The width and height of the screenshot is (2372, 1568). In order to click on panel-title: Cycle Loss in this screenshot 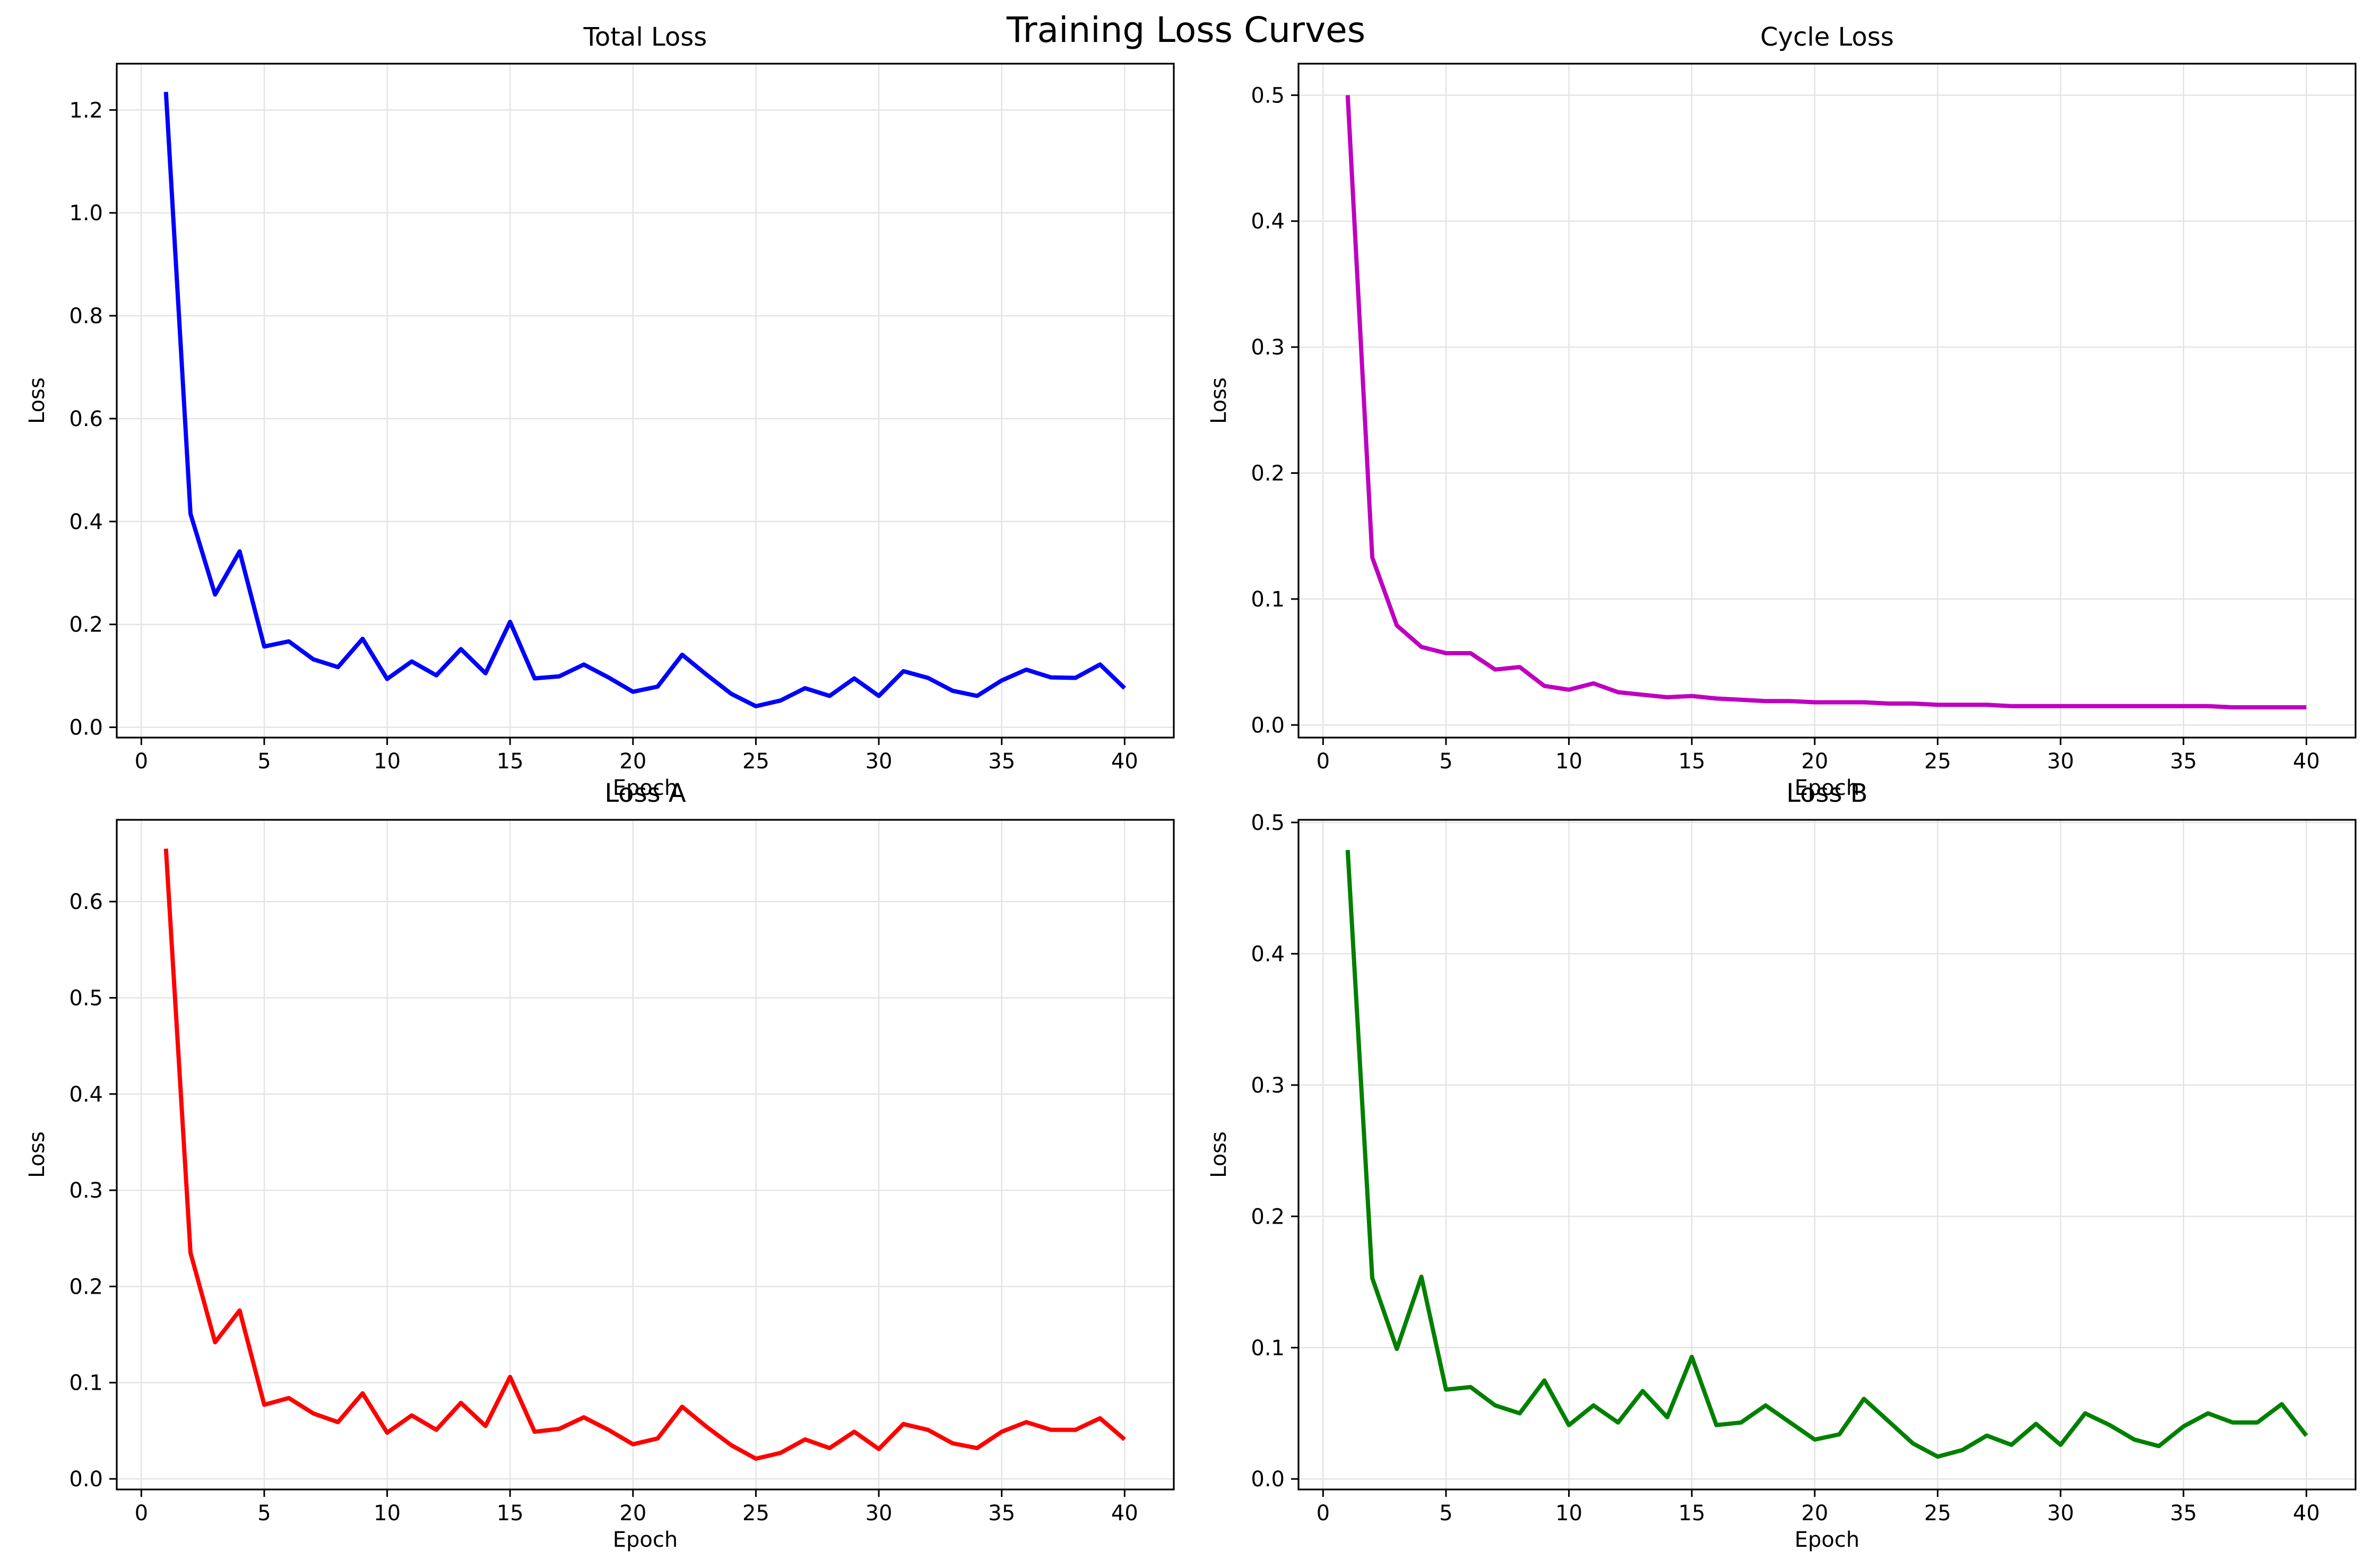, I will do `click(1827, 37)`.